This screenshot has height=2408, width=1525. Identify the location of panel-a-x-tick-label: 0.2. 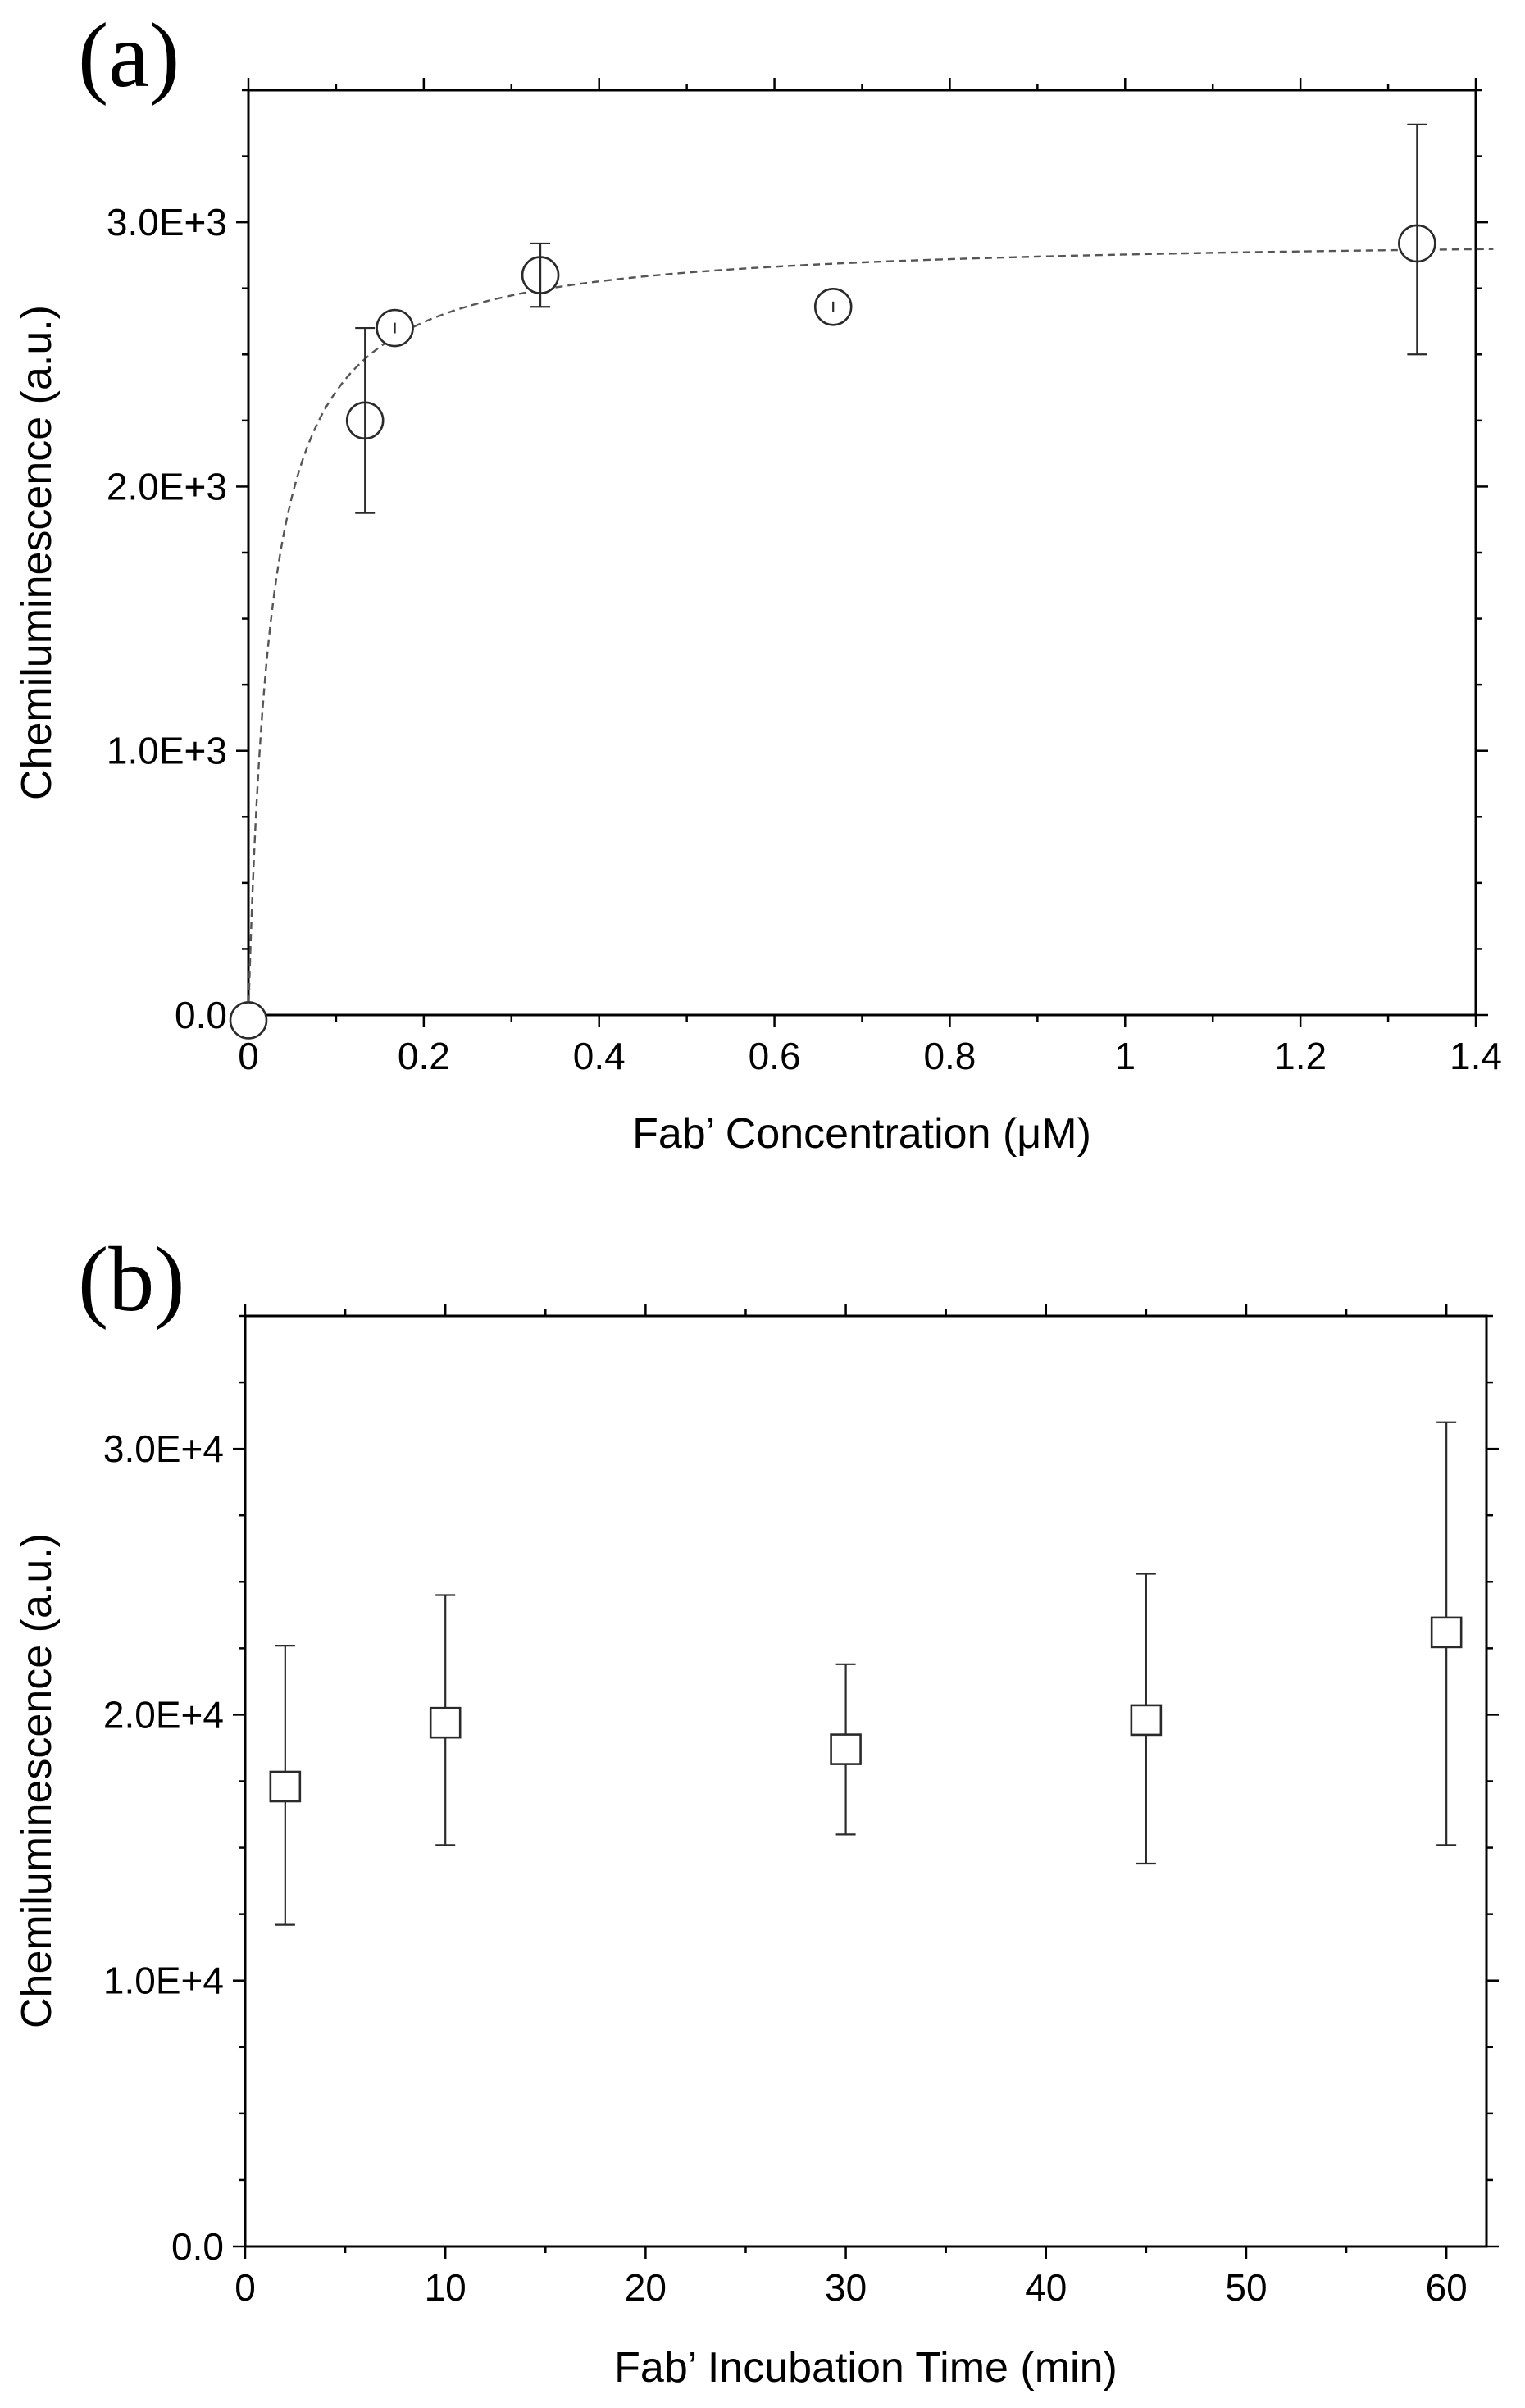
(424, 1056).